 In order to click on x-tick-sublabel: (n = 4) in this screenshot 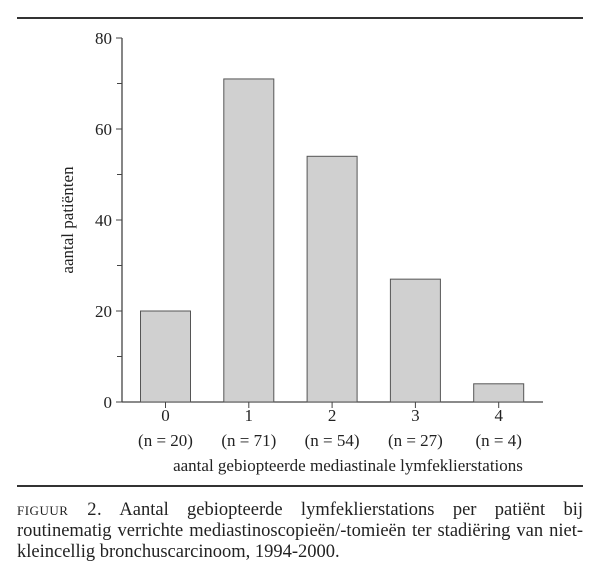, I will do `click(498, 440)`.